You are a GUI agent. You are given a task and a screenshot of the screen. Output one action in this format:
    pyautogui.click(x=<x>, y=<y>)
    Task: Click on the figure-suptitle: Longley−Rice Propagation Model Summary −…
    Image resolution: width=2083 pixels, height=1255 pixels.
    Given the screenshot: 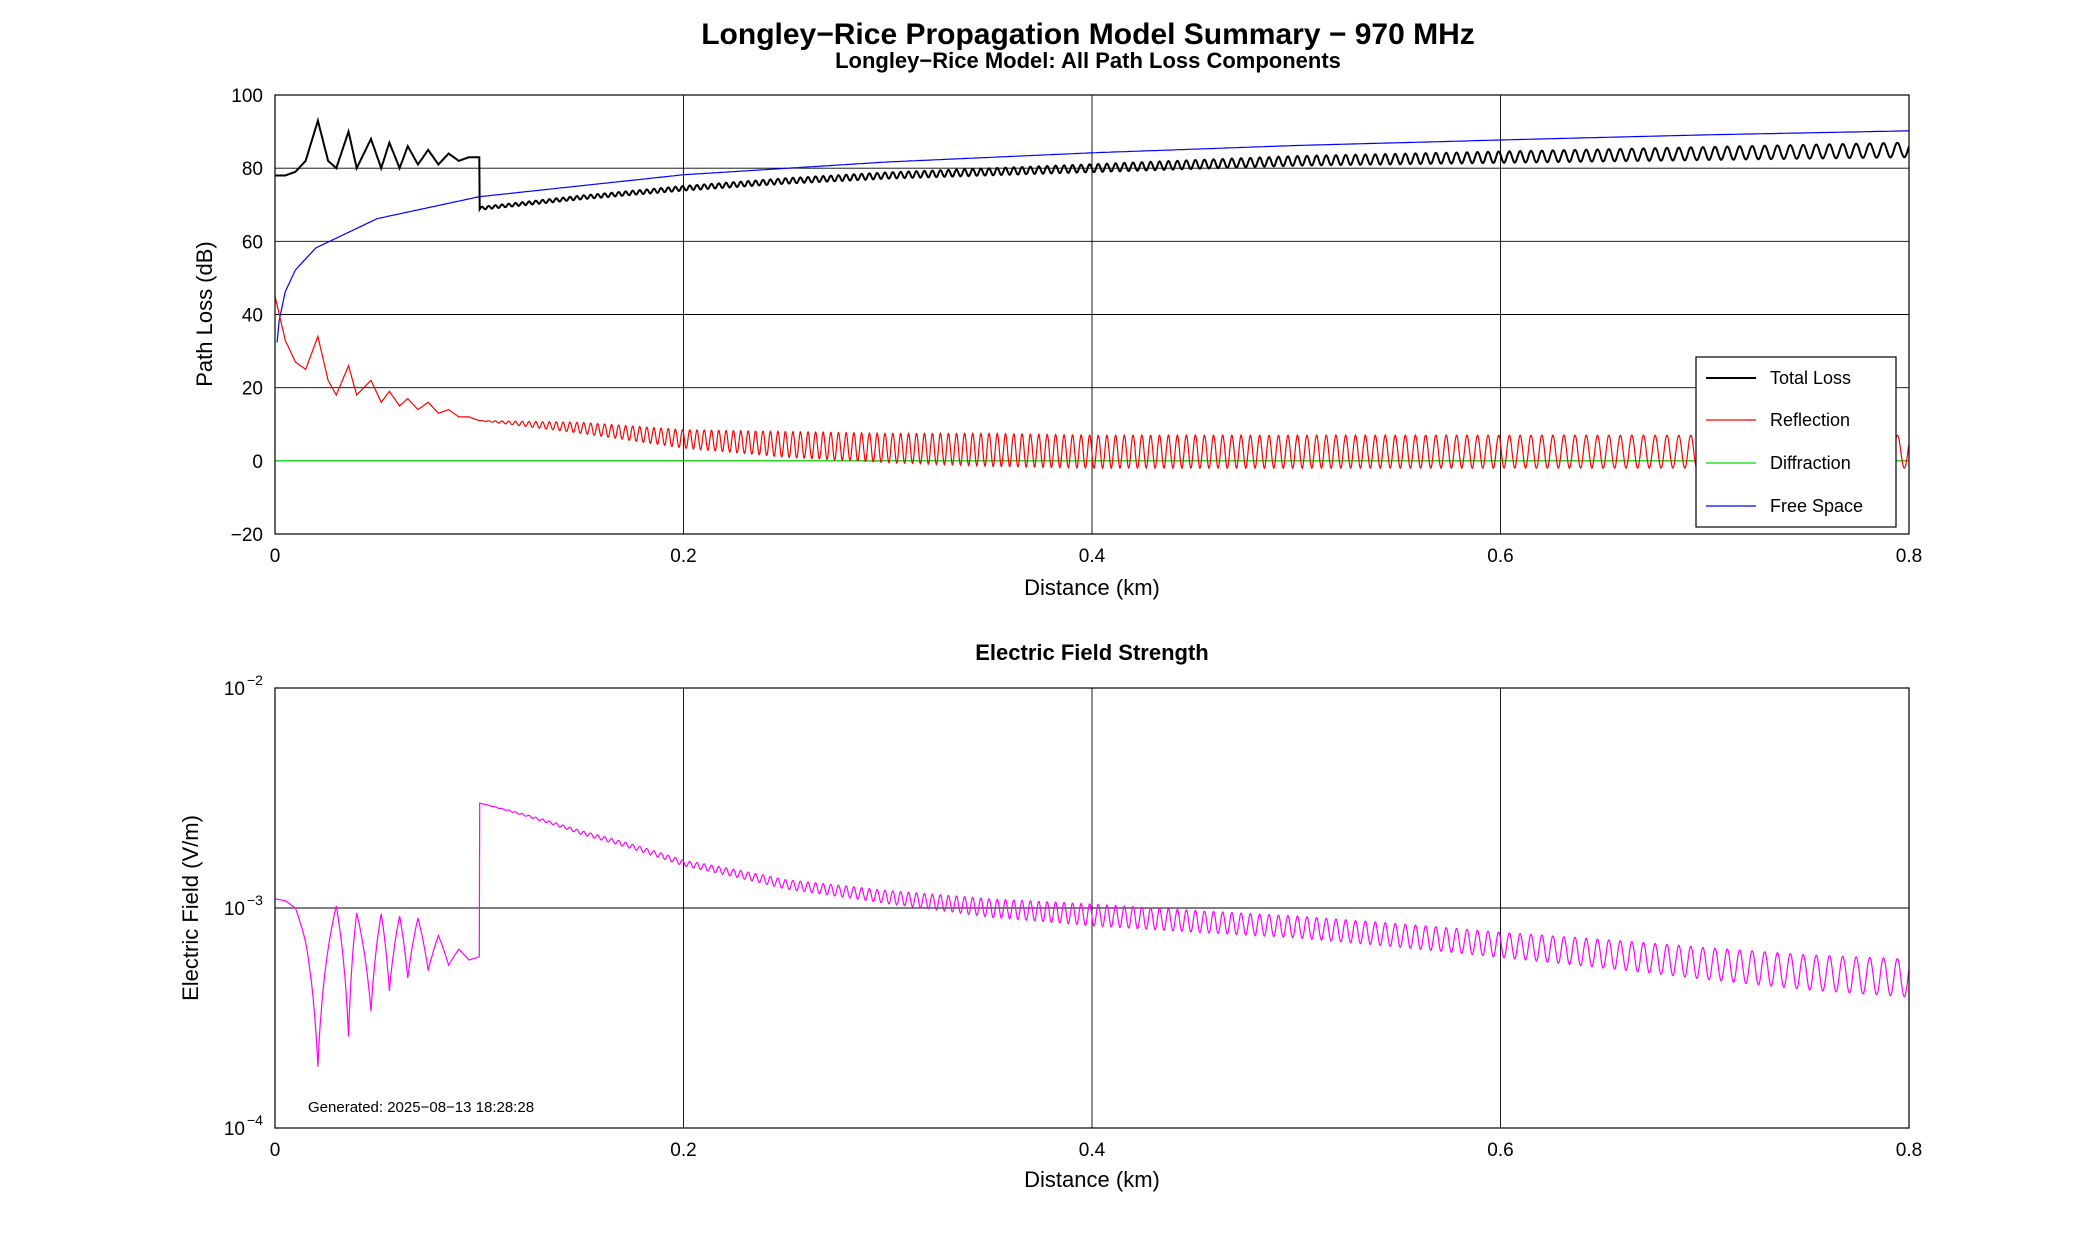 What is the action you would take?
    pyautogui.click(x=1088, y=34)
    